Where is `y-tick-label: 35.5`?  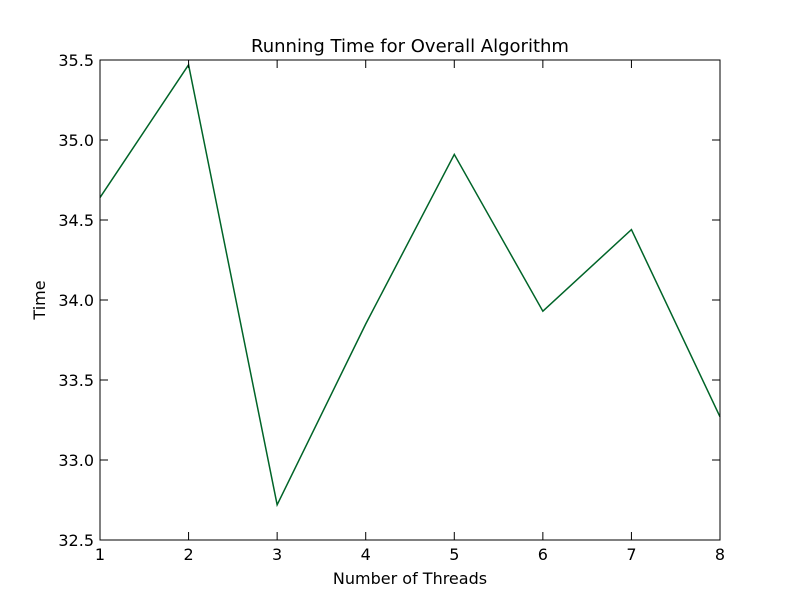
y-tick-label: 35.5 is located at coordinates (76, 60).